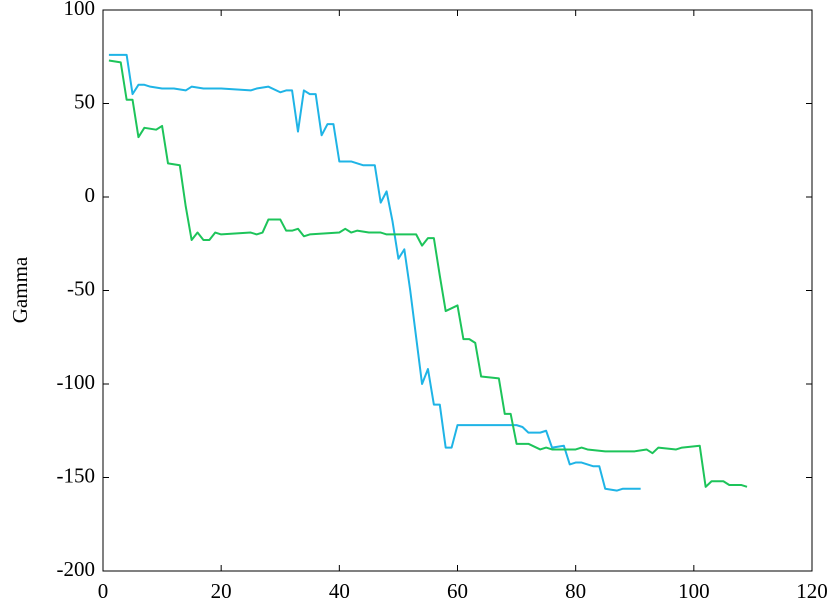 This screenshot has width=830, height=611. I want to click on y-tick-label: -50, so click(81, 288).